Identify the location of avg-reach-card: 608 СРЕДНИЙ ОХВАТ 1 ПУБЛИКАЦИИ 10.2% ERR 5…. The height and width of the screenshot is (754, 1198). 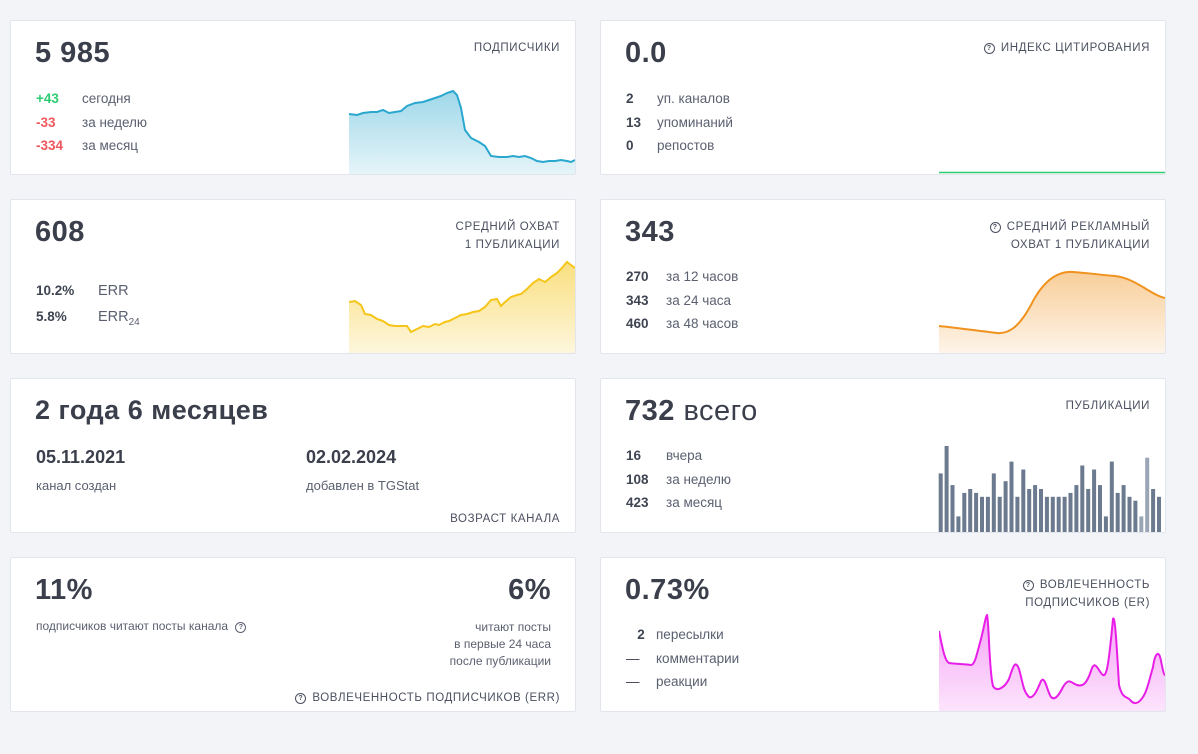
(293, 276).